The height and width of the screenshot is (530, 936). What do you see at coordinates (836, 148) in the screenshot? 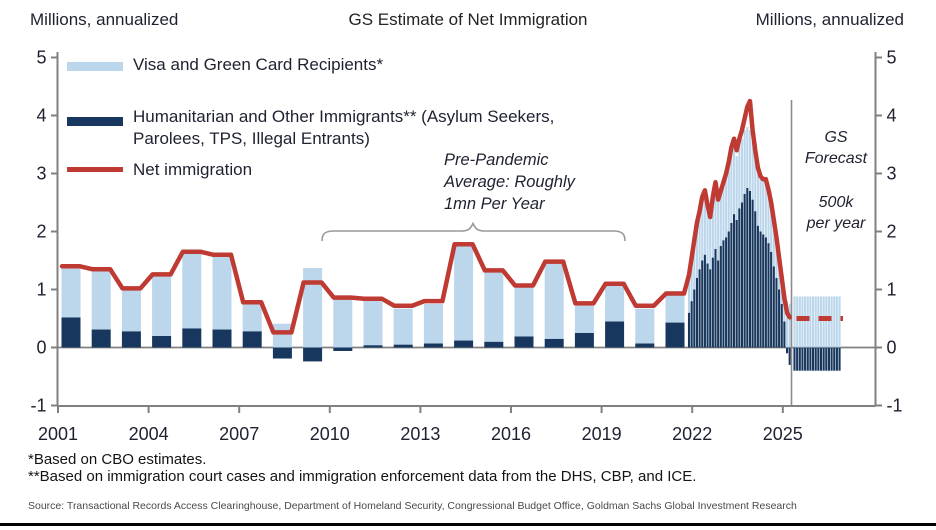
I see `gs-forecast-label: GS Forecast` at bounding box center [836, 148].